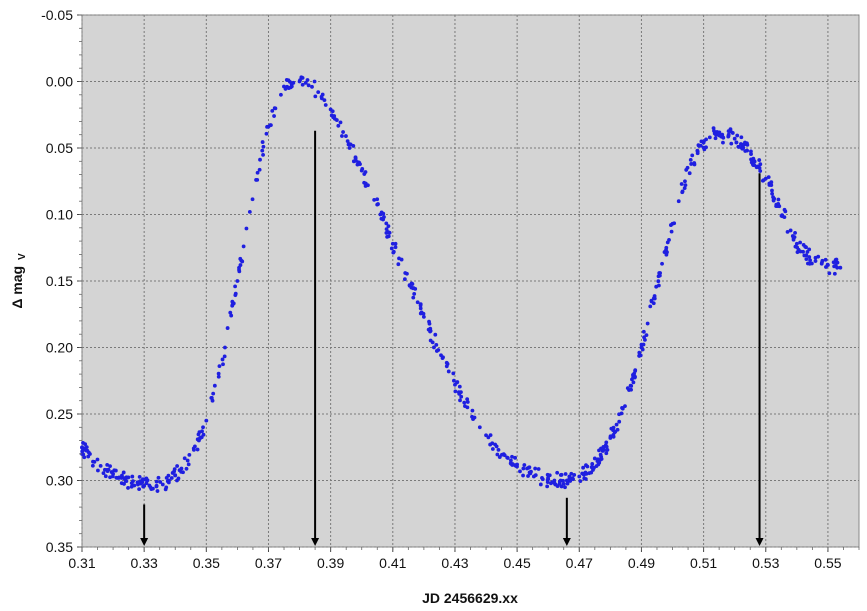 The height and width of the screenshot is (611, 867). Describe the element at coordinates (17, 287) in the screenshot. I see `y-axis-label-main: Δ mag` at that location.